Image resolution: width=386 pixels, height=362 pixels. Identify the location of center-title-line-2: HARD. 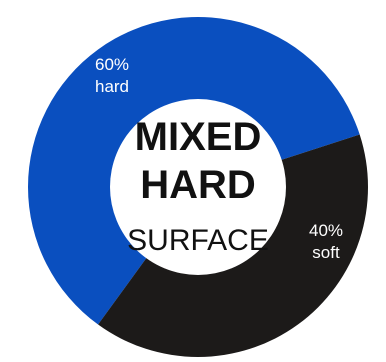
(198, 185).